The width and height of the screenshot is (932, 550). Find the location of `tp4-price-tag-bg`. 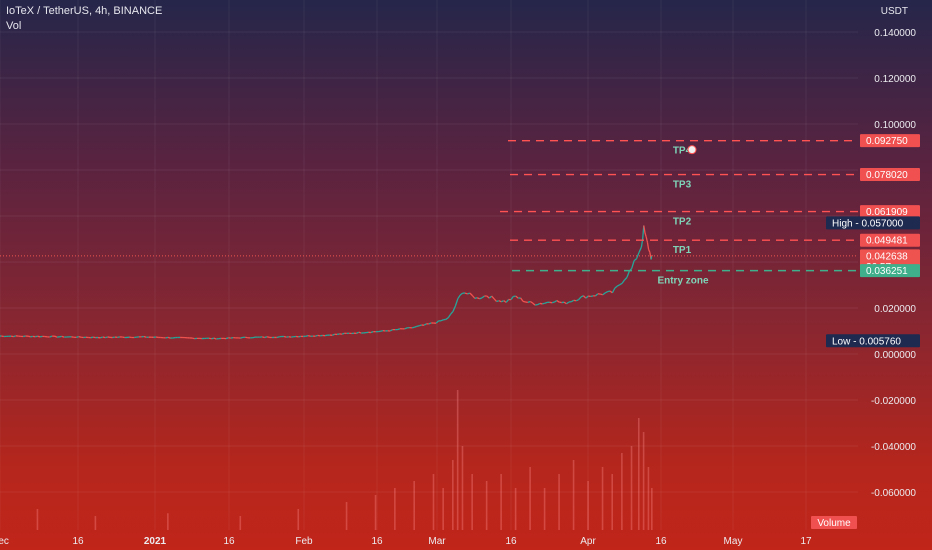

tp4-price-tag-bg is located at coordinates (890, 141).